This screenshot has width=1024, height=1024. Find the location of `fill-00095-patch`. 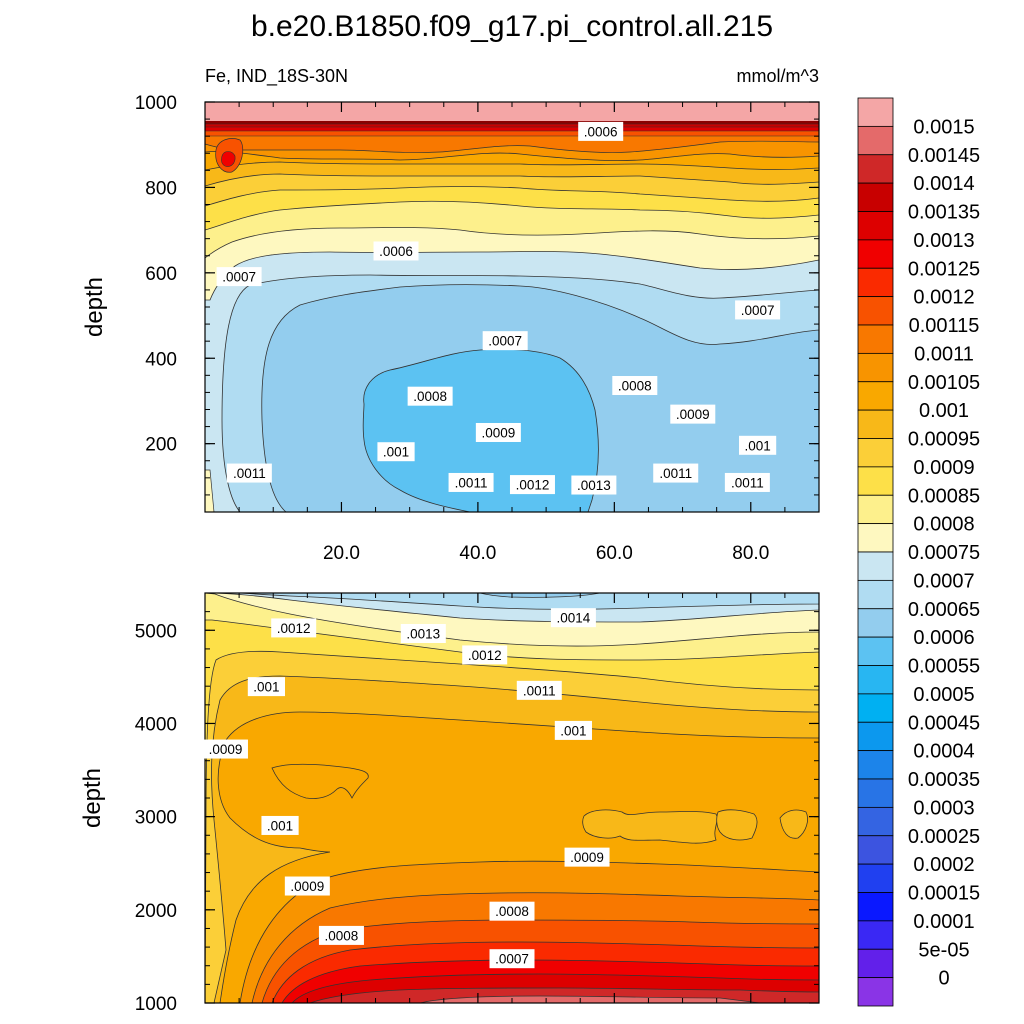

fill-00095-patch is located at coordinates (650, 826).